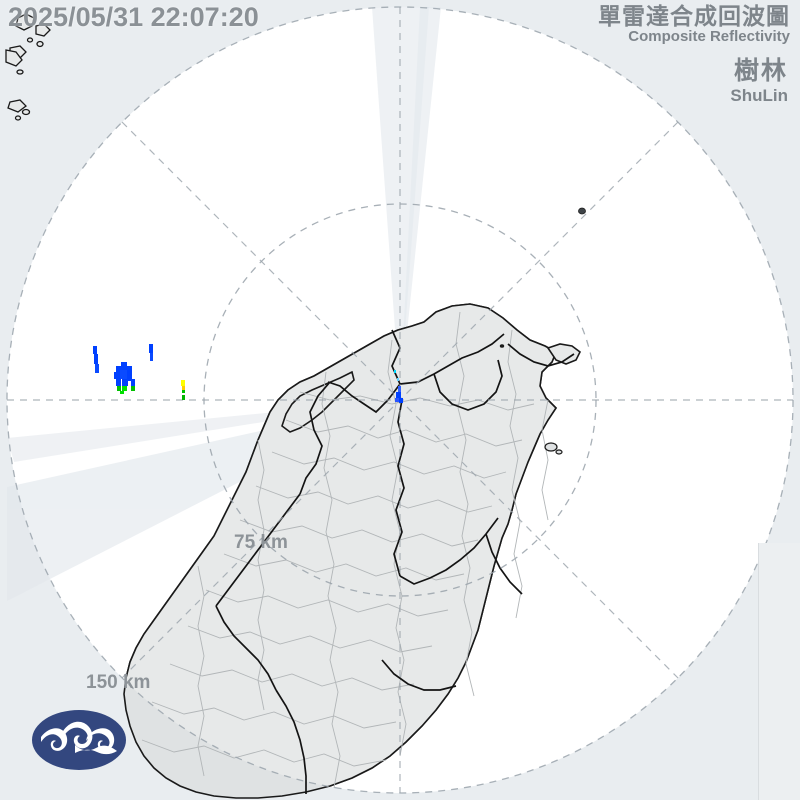 The width and height of the screenshot is (800, 800). Describe the element at coordinates (318, 401) in the screenshot. I see `north-coast-detail` at that location.